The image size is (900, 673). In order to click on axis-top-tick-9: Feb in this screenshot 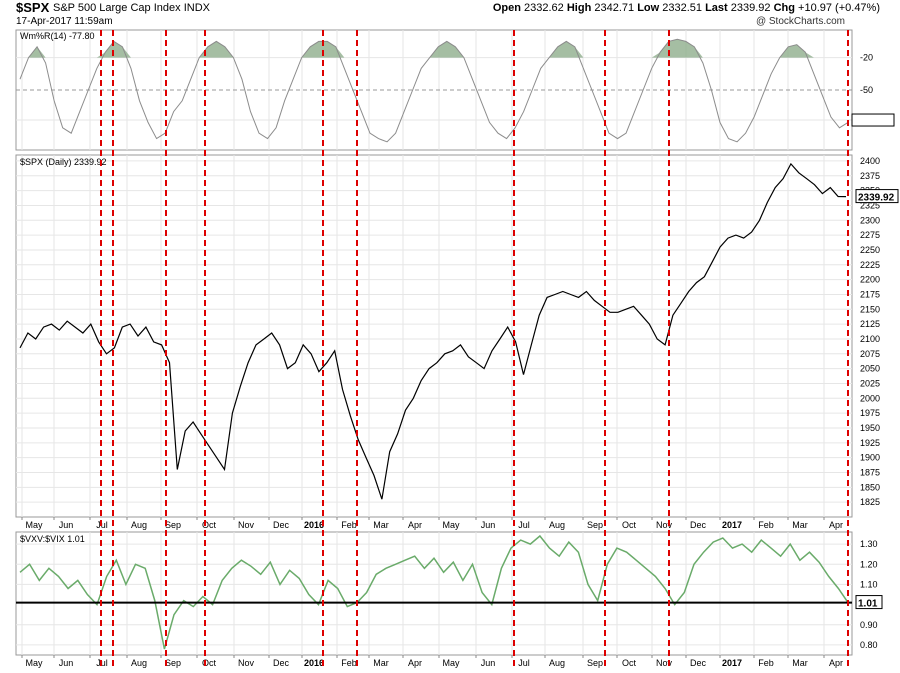, I will do `click(349, 525)`.